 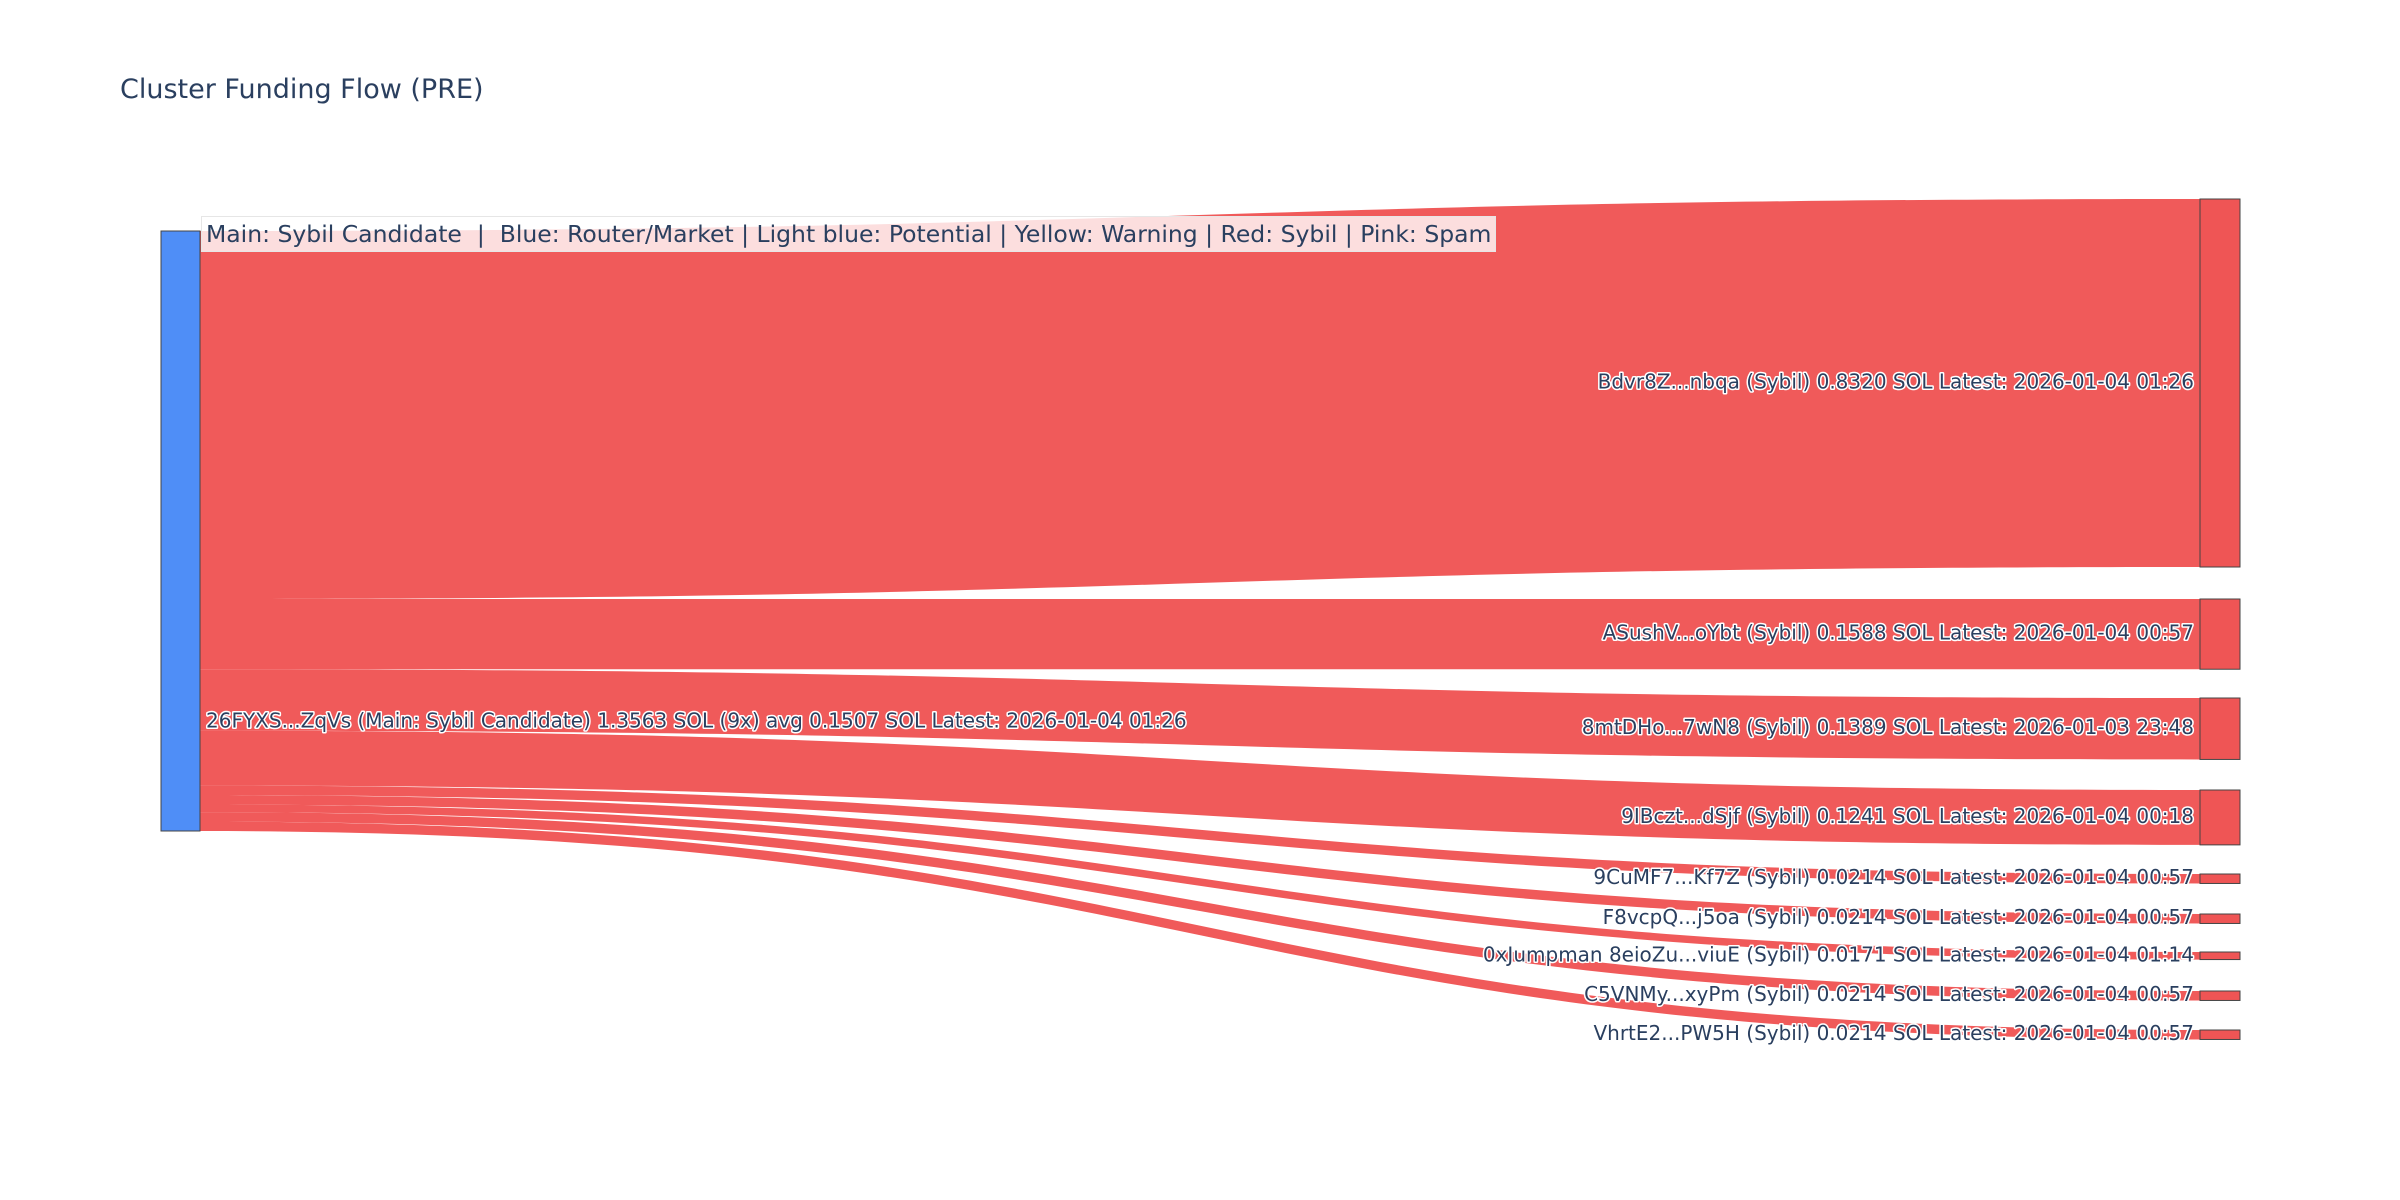 I want to click on node-n1, so click(x=2220, y=383).